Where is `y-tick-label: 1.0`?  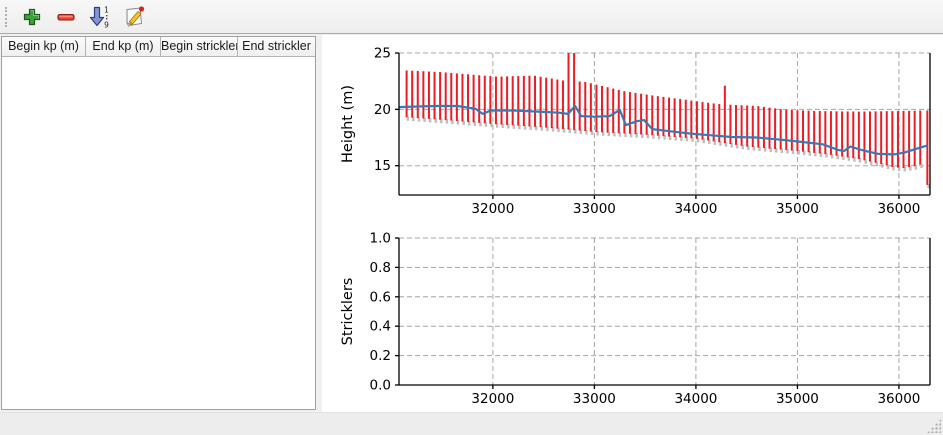
y-tick-label: 1.0 is located at coordinates (380, 239).